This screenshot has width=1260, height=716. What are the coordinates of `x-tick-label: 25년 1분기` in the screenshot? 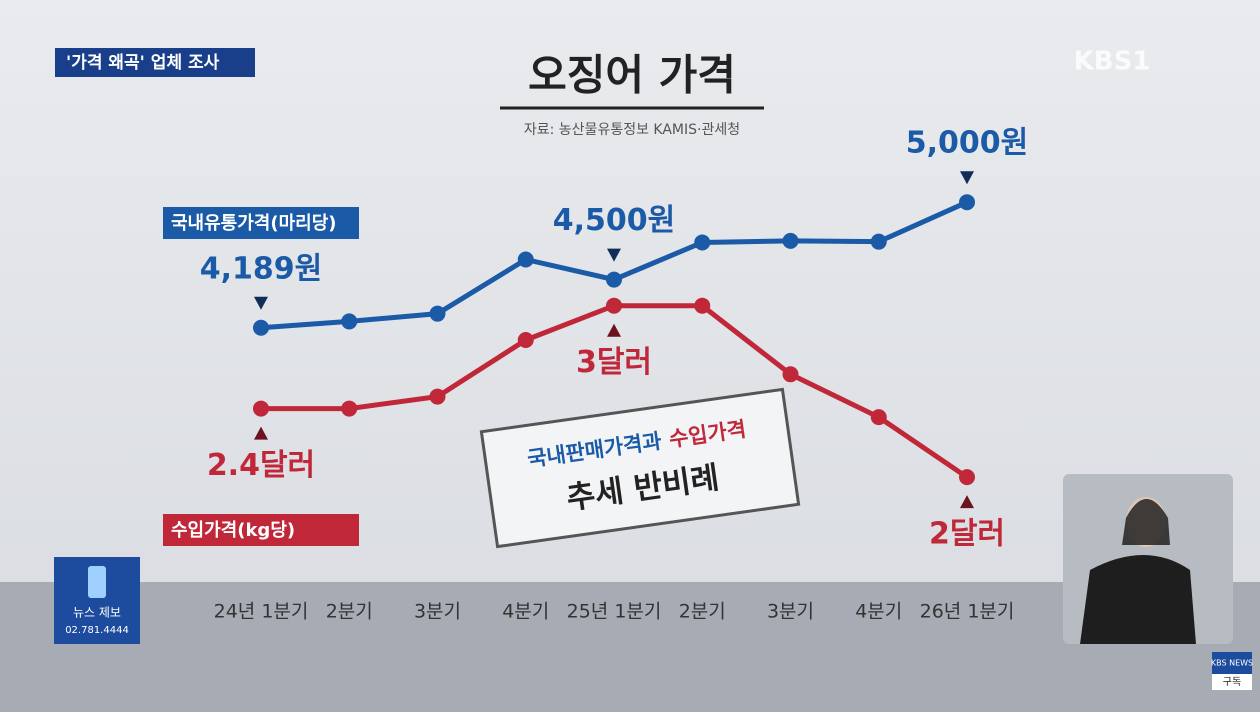 It's located at (614, 612).